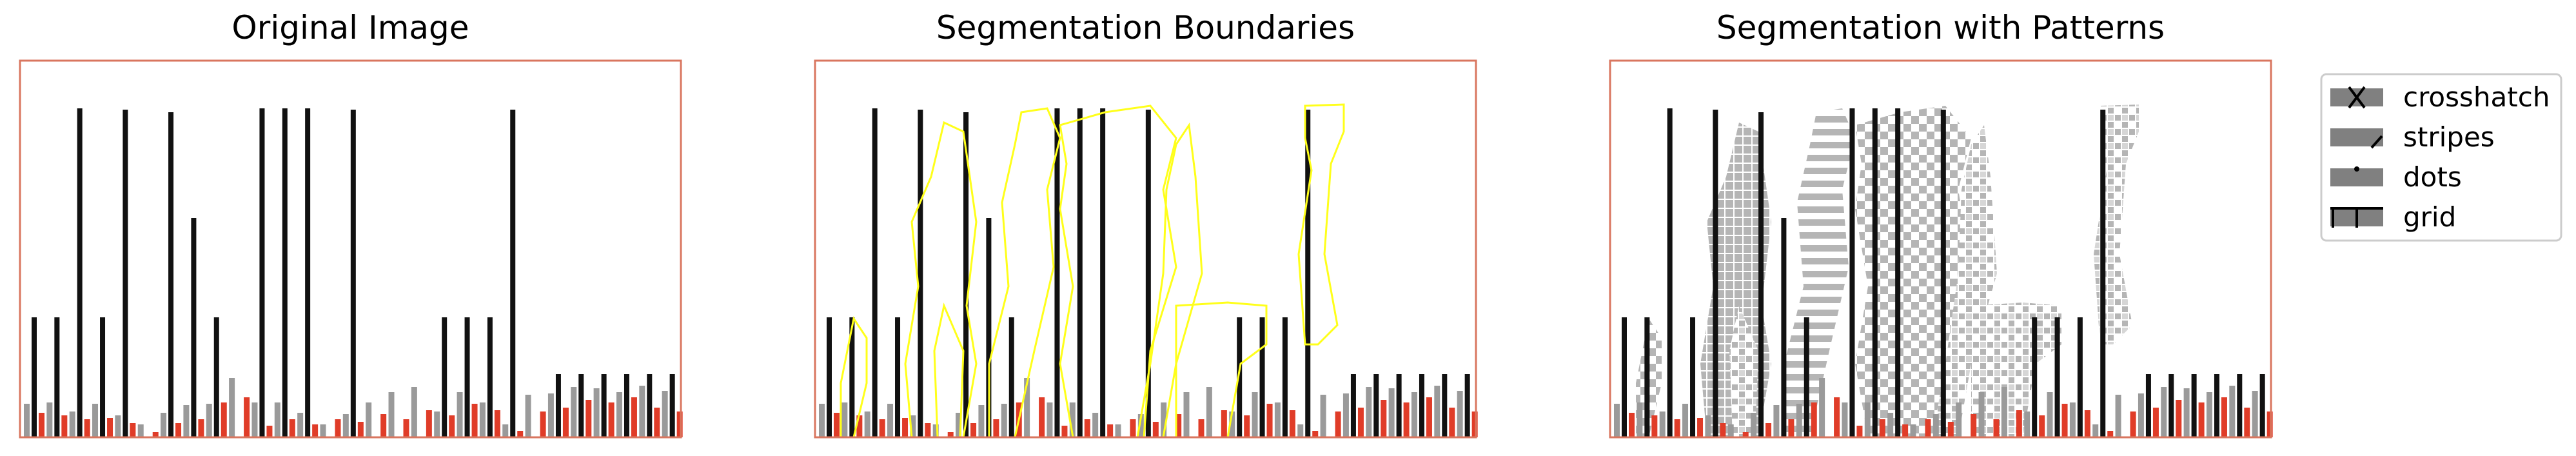 This screenshot has height=456, width=2576. I want to click on panel-title-boundaries: Segmentation Boundaries, so click(1145, 27).